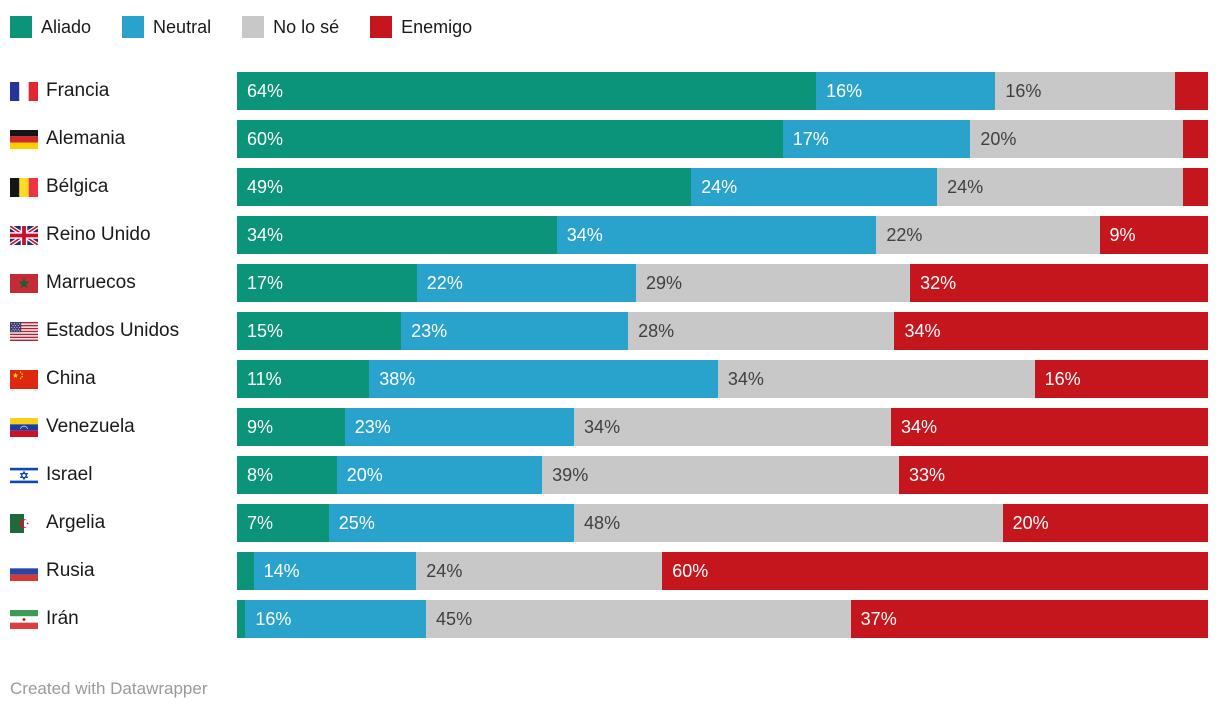  Describe the element at coordinates (24, 475) in the screenshot. I see `flag-israel-icon` at that location.